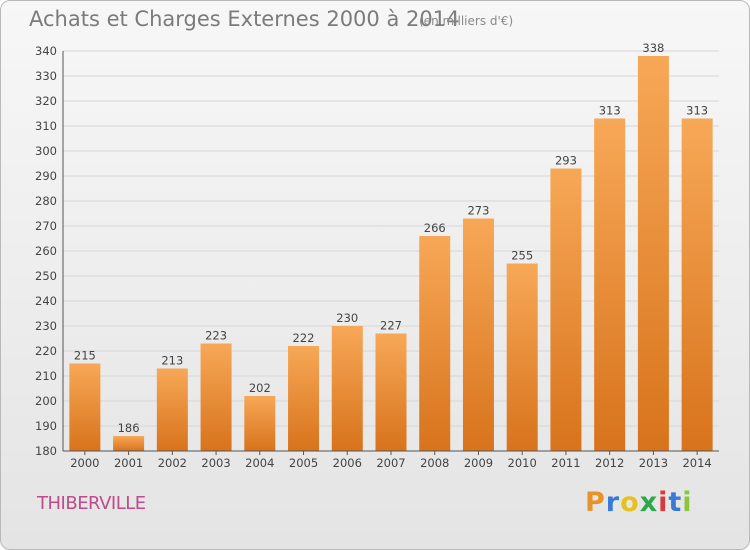 This screenshot has width=750, height=550. What do you see at coordinates (215, 463) in the screenshot?
I see `x-tick-label: 2003` at bounding box center [215, 463].